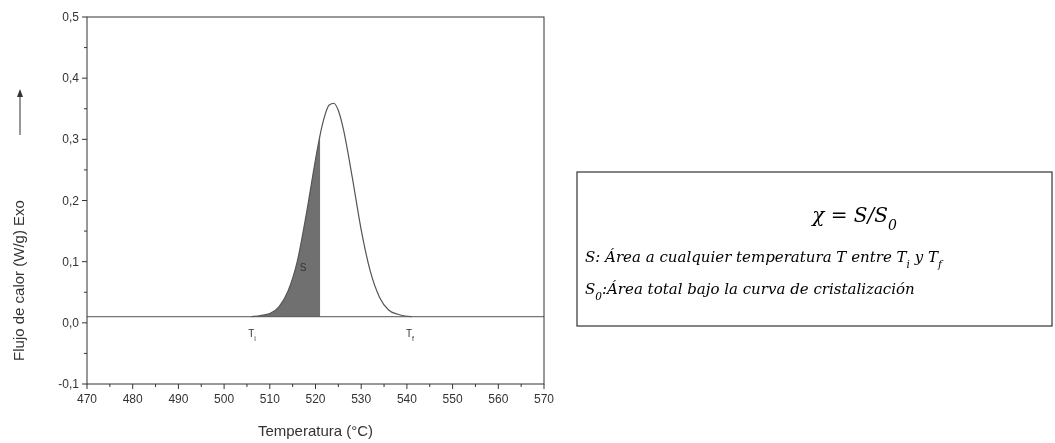 The height and width of the screenshot is (443, 1055). I want to click on y-tick-label: 0,2, so click(71, 200).